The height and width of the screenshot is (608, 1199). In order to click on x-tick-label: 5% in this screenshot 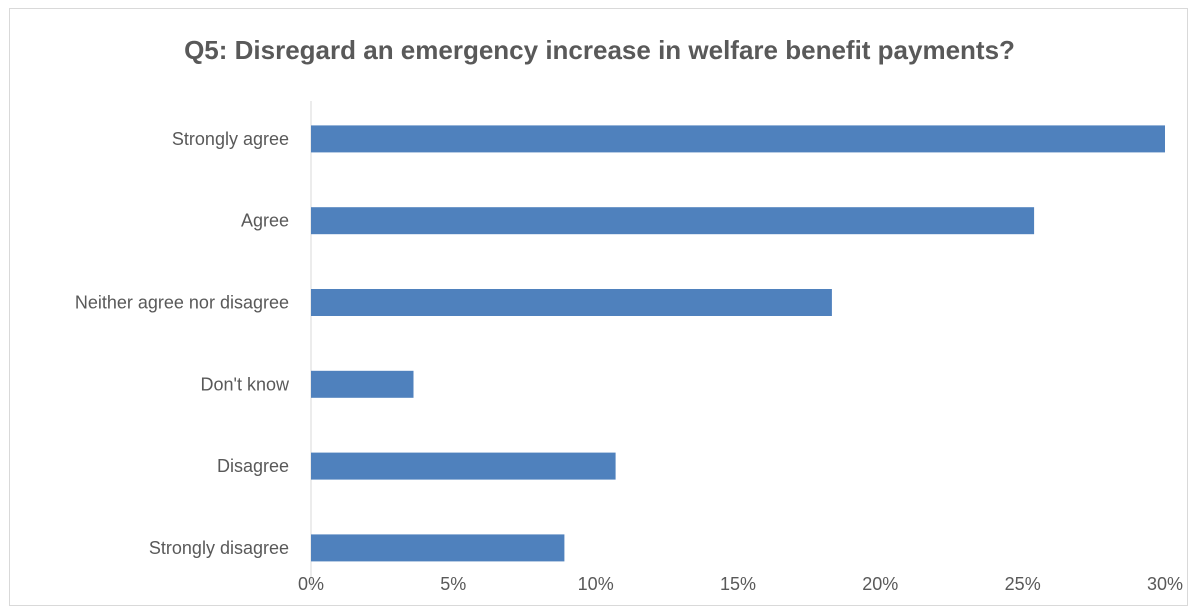, I will do `click(453, 584)`.